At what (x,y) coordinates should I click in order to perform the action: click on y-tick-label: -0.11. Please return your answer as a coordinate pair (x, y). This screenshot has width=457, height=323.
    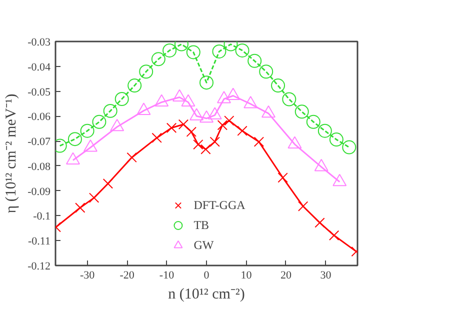
    Looking at the image, I should click on (39, 242).